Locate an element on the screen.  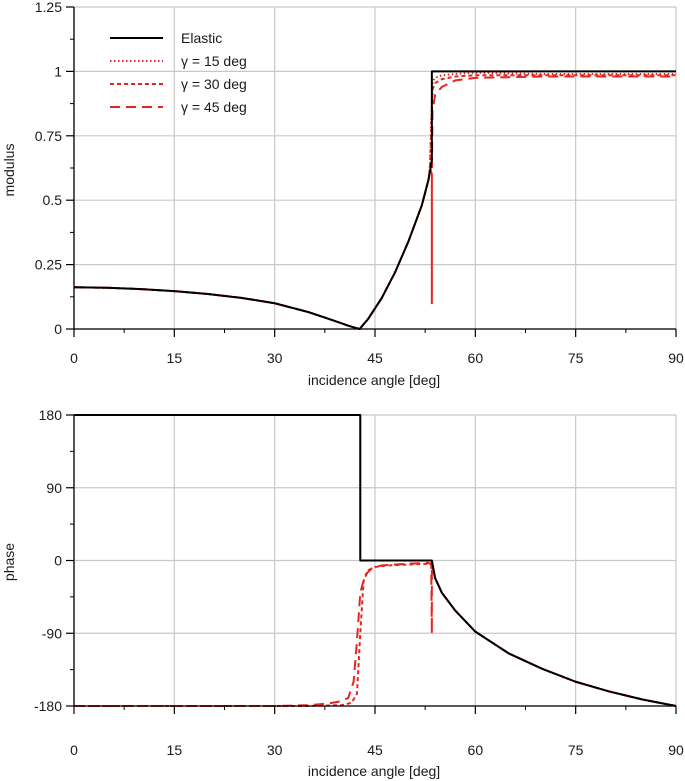
legend-label-gamma-15: γ = 15 deg is located at coordinates (214, 61).